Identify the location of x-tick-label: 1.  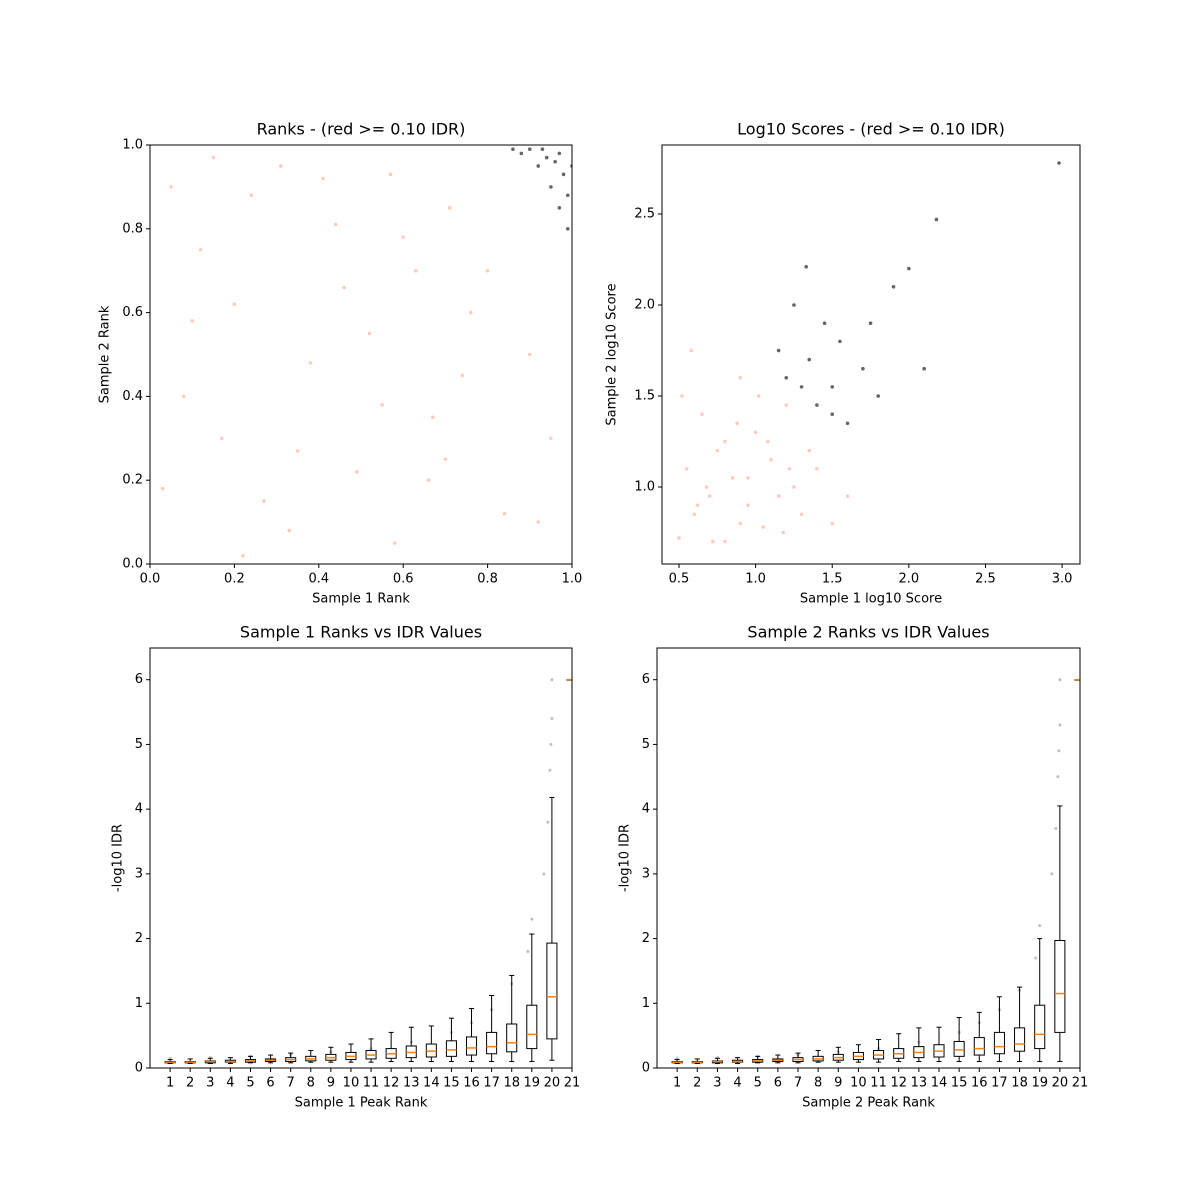
(170, 1083).